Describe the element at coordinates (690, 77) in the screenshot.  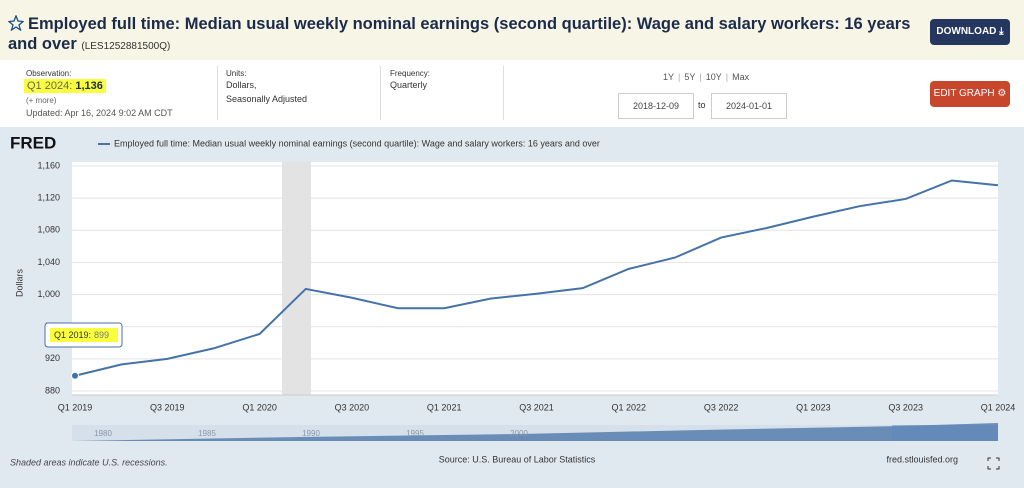
I see `range-link: 5Y` at that location.